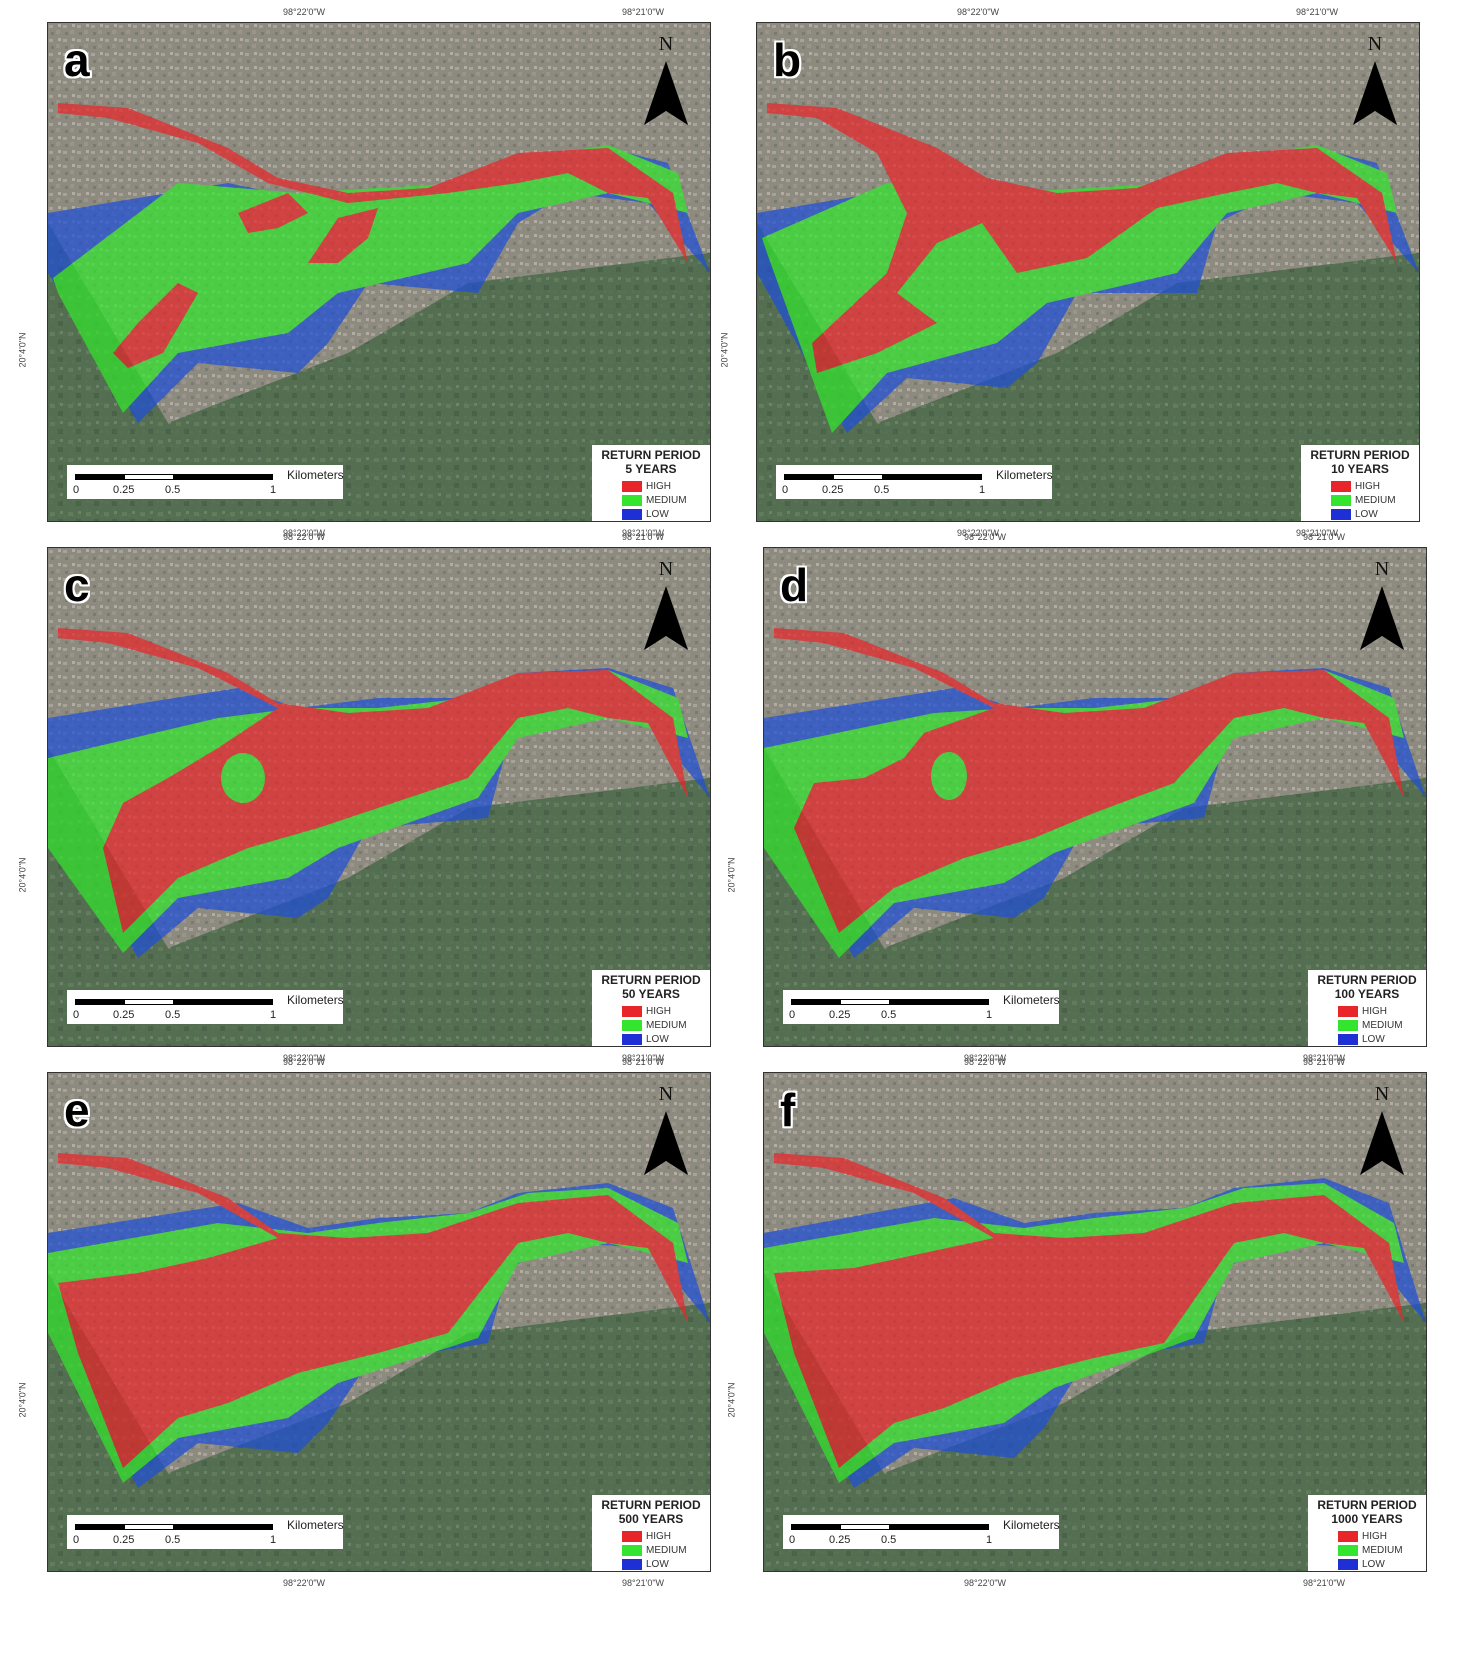  What do you see at coordinates (1360, 469) in the screenshot?
I see `legend-period: 10 YEARS` at bounding box center [1360, 469].